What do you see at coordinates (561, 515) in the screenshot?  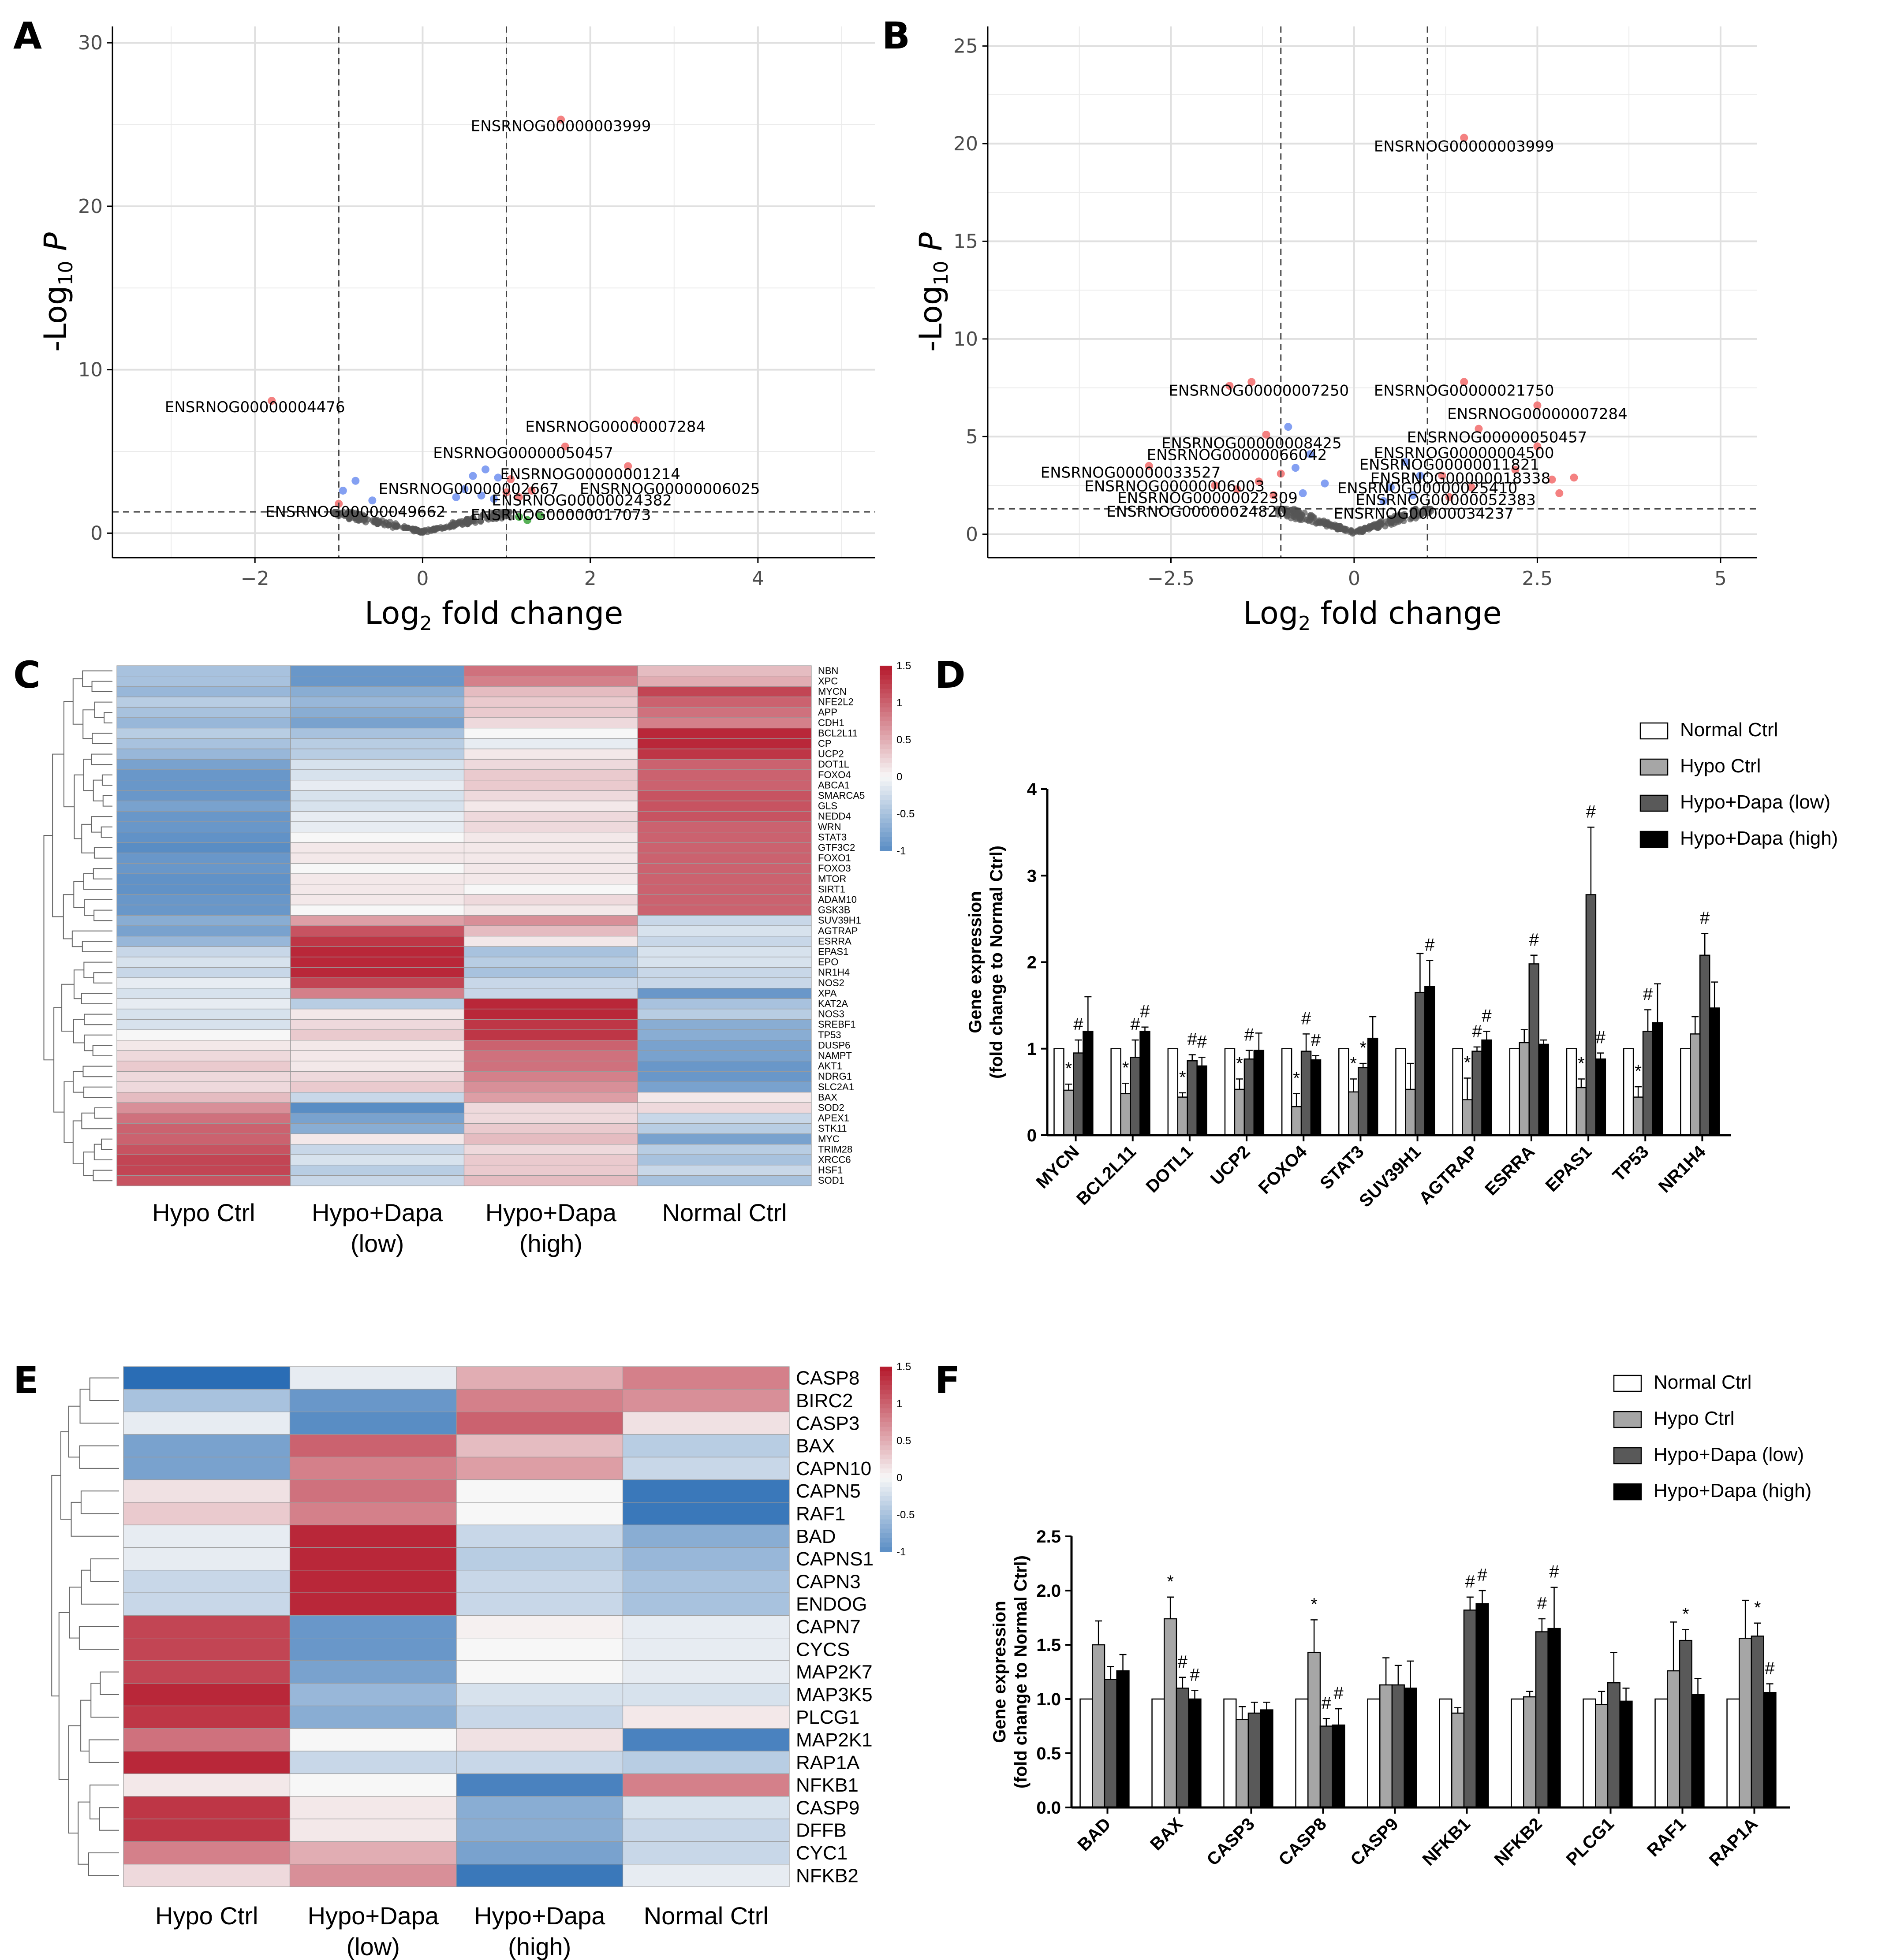 I see `gene-label: ENSRNOG00000017073` at bounding box center [561, 515].